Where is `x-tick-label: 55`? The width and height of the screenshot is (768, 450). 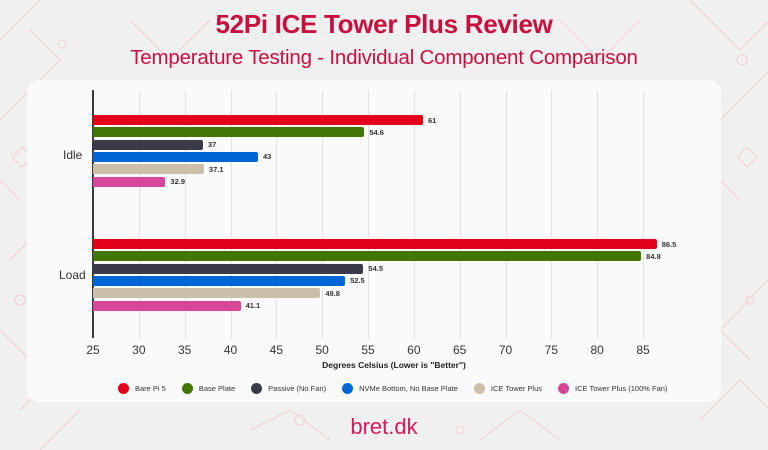 x-tick-label: 55 is located at coordinates (368, 350).